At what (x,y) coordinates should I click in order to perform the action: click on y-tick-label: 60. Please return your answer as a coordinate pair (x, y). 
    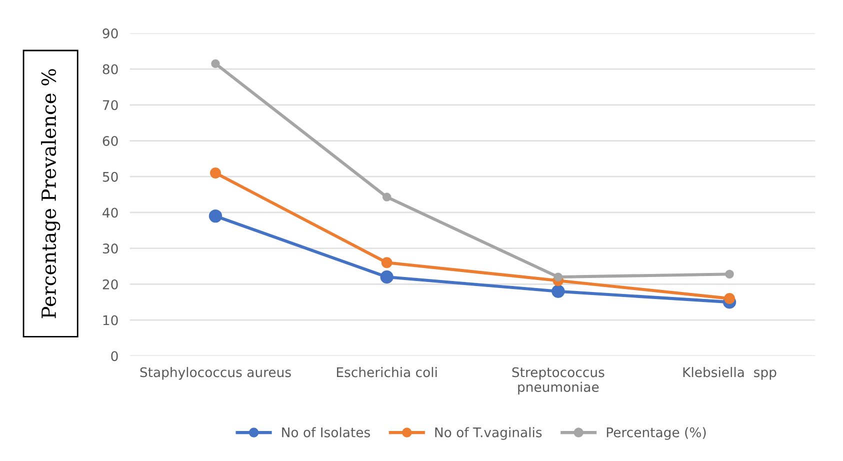
    Looking at the image, I should click on (110, 141).